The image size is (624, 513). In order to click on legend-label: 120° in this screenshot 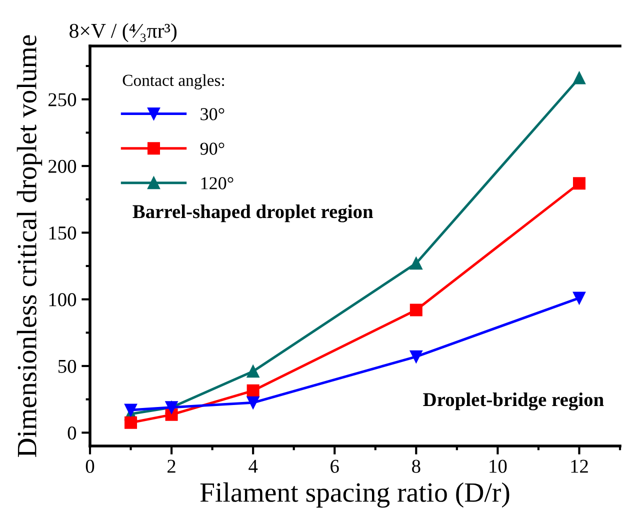, I will do `click(217, 183)`.